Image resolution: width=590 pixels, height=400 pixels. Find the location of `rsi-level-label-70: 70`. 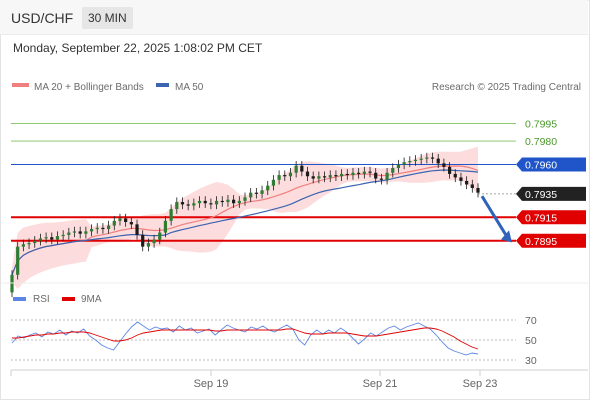

rsi-level-label-70: 70 is located at coordinates (531, 321).